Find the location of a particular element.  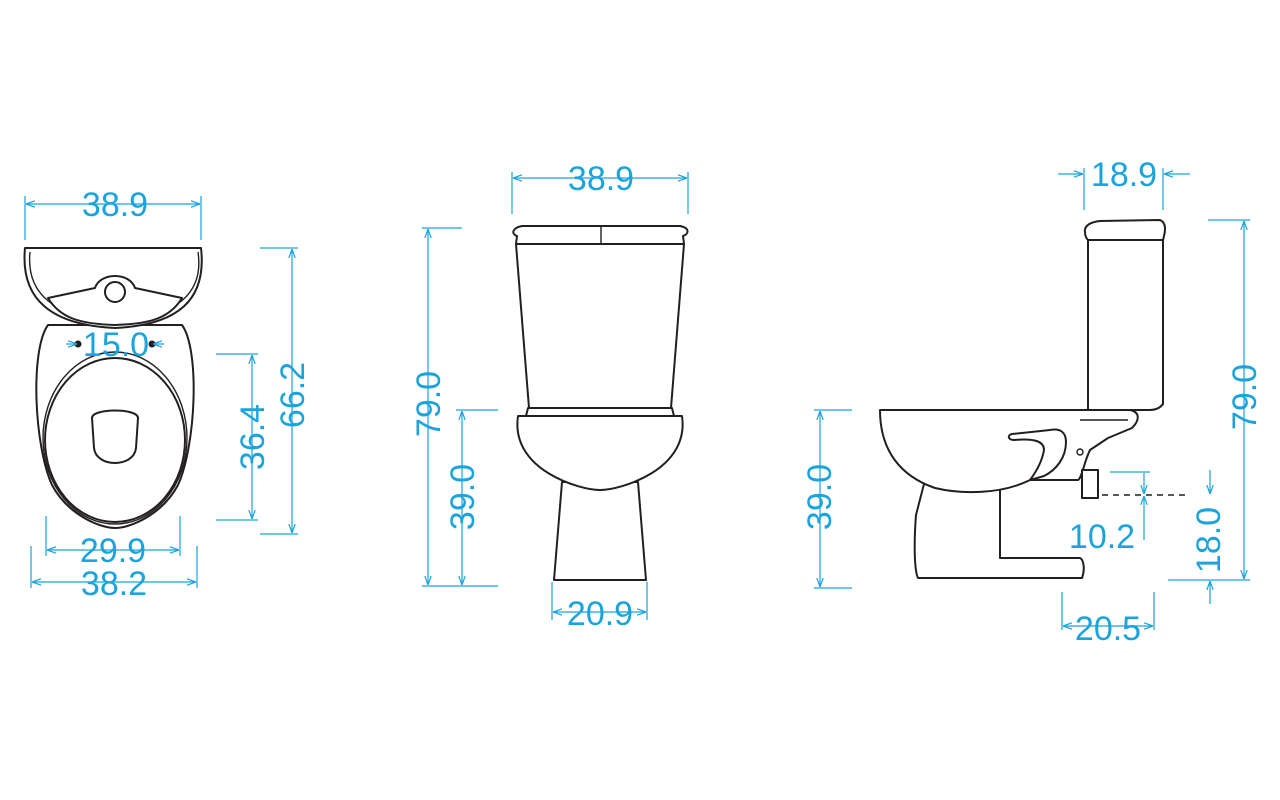

top-seat-width-label: 29.9 is located at coordinates (113, 551).